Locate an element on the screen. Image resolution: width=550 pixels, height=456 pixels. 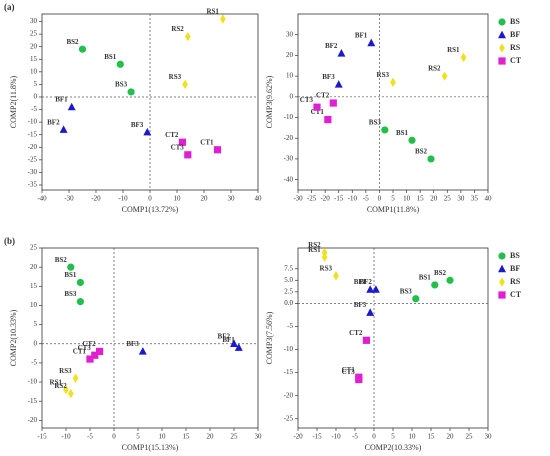
point-label: BS1 is located at coordinates (402, 133).